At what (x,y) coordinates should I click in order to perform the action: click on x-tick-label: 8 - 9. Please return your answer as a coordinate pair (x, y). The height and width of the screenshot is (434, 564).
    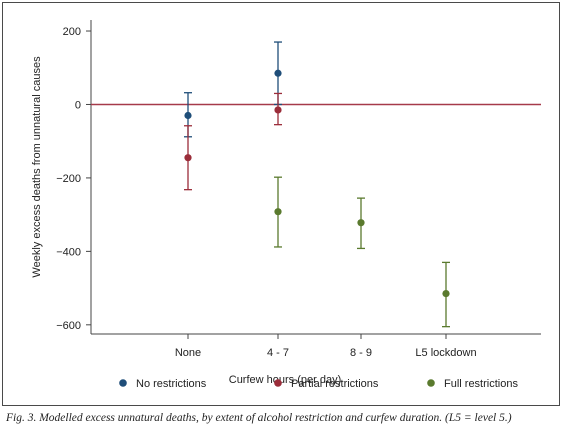
    Looking at the image, I should click on (361, 353).